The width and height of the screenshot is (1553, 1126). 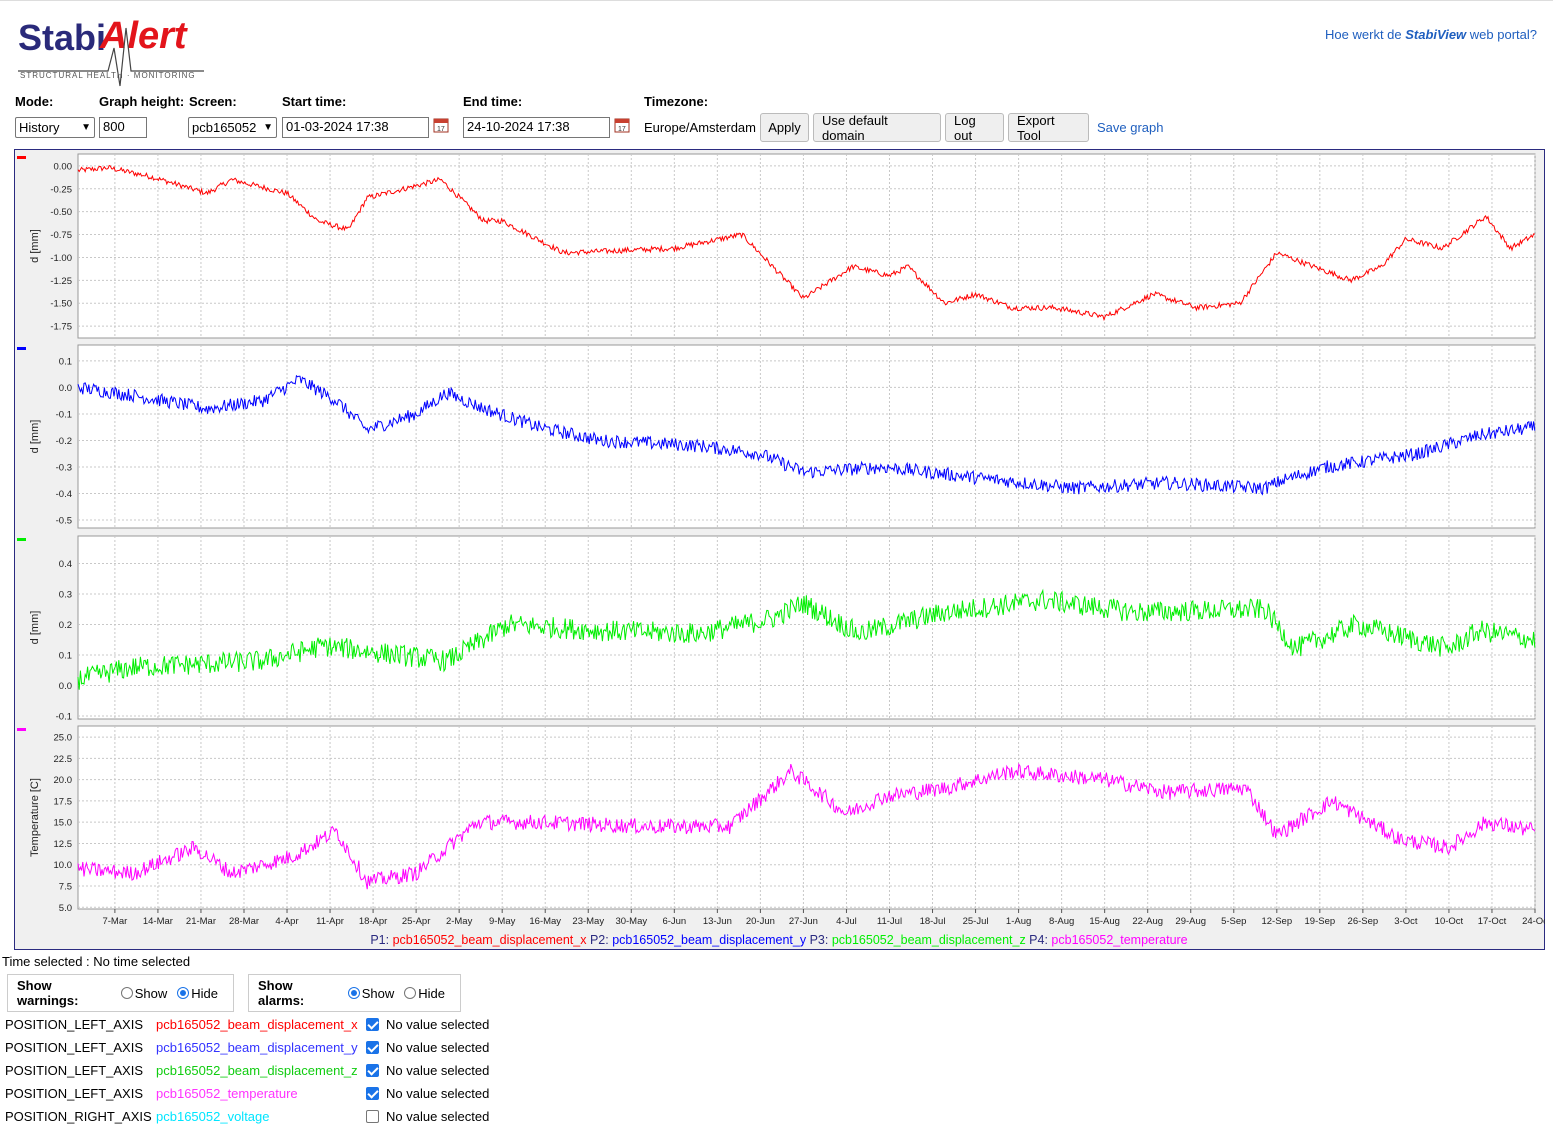 I want to click on chevron-down-icon: ▼, so click(x=86, y=127).